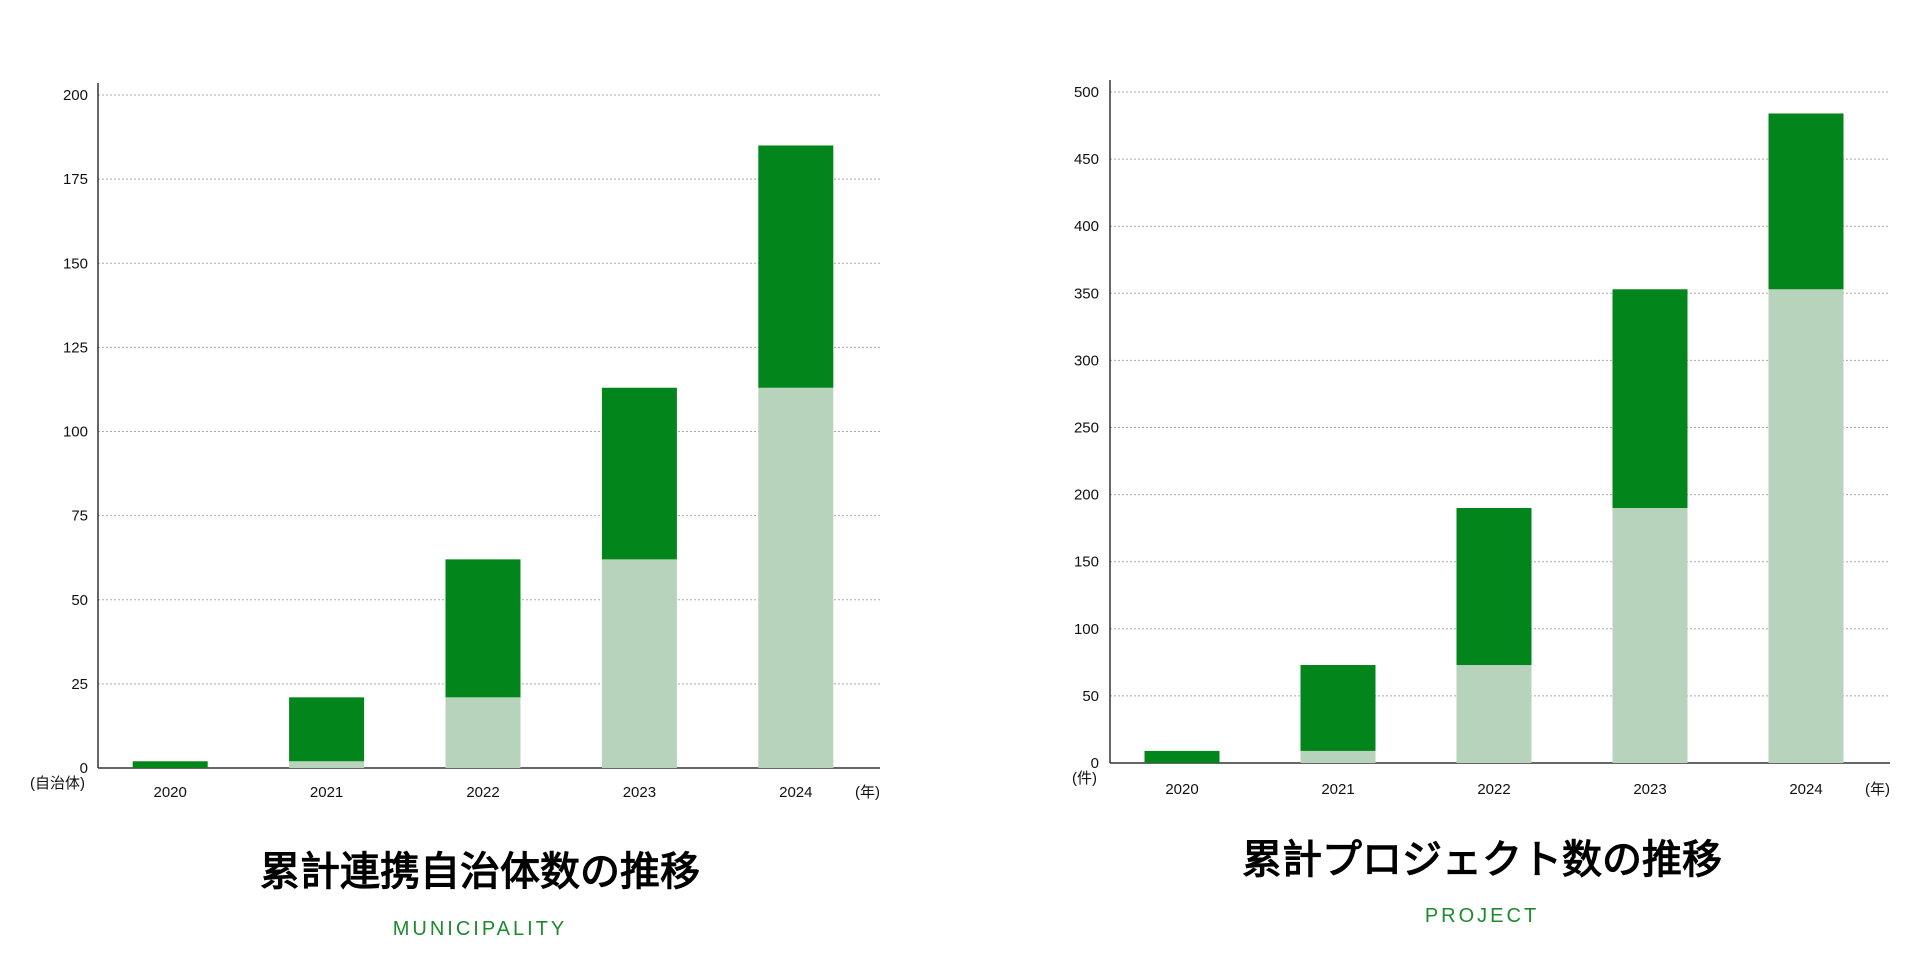 The width and height of the screenshot is (1920, 961). What do you see at coordinates (1482, 860) in the screenshot?
I see `chart-title: 累計プロジェクト数の推移` at bounding box center [1482, 860].